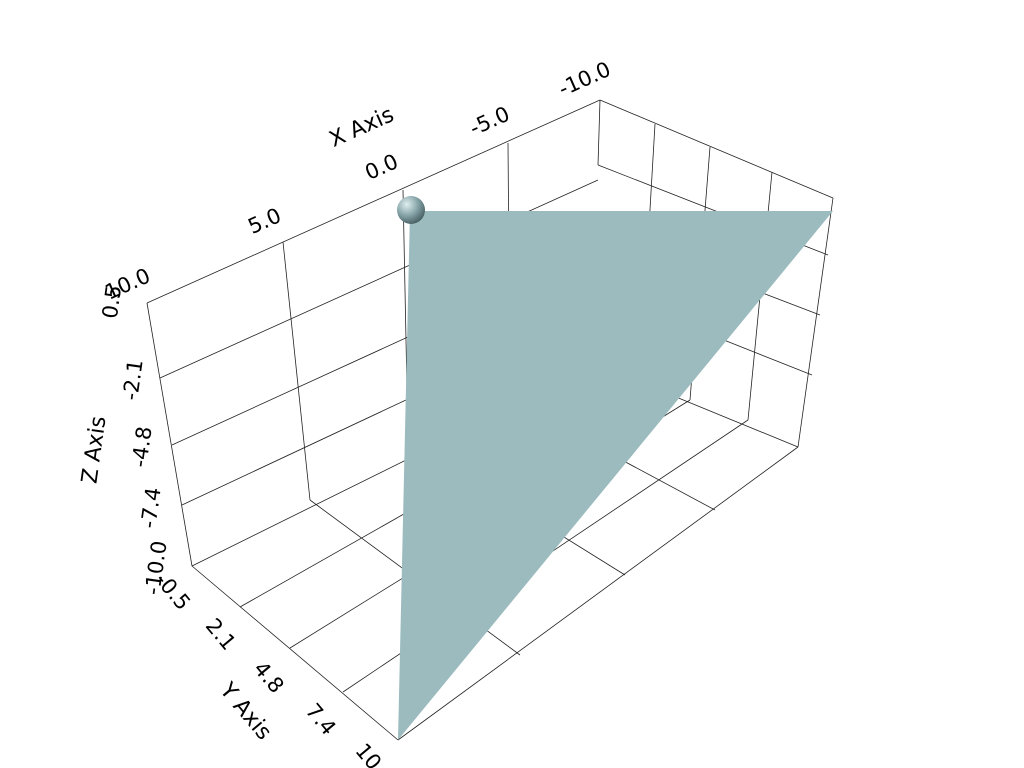 The width and height of the screenshot is (1024, 768). What do you see at coordinates (141, 447) in the screenshot?
I see `tick-label: -4.8` at bounding box center [141, 447].